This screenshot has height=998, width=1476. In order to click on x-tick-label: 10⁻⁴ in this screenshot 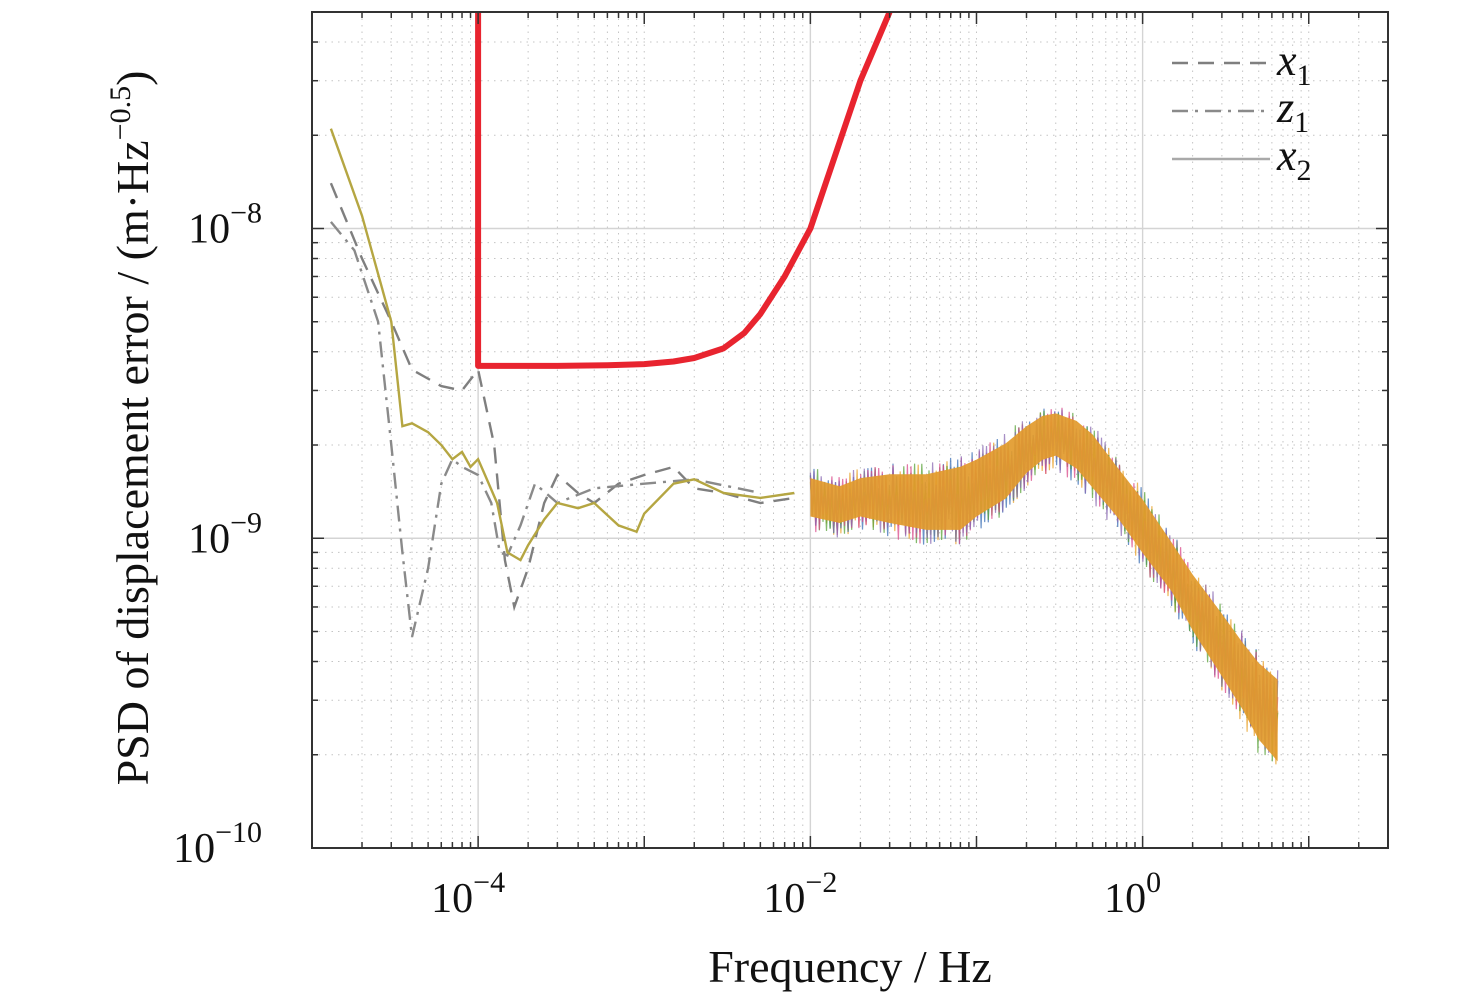, I will do `click(468, 894)`.